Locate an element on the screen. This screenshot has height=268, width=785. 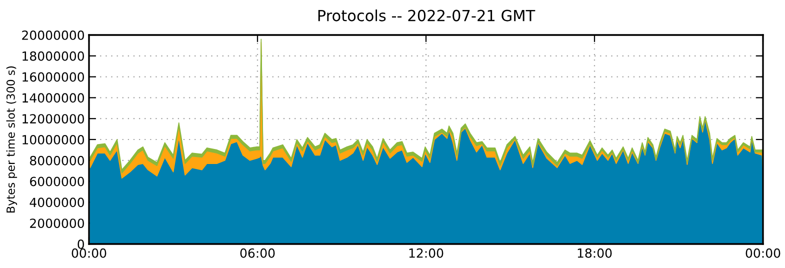
y-tick-label: 6000000 is located at coordinates (57, 181).